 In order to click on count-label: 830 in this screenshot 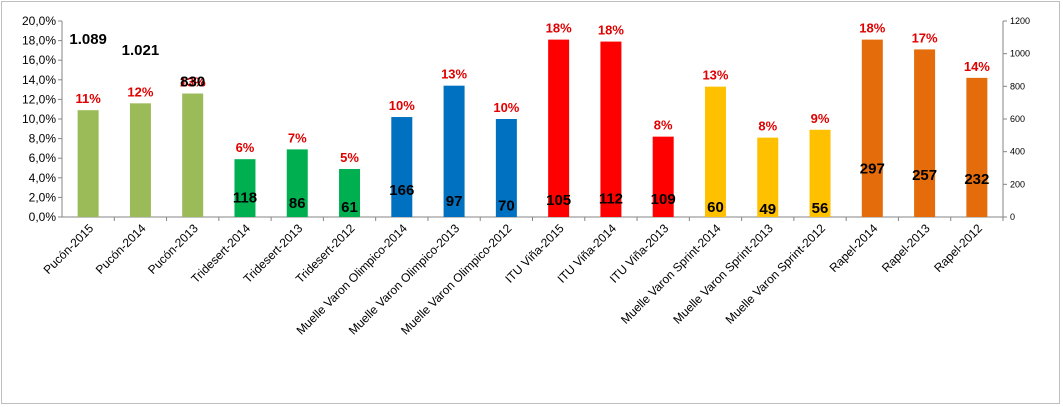, I will do `click(192, 81)`.